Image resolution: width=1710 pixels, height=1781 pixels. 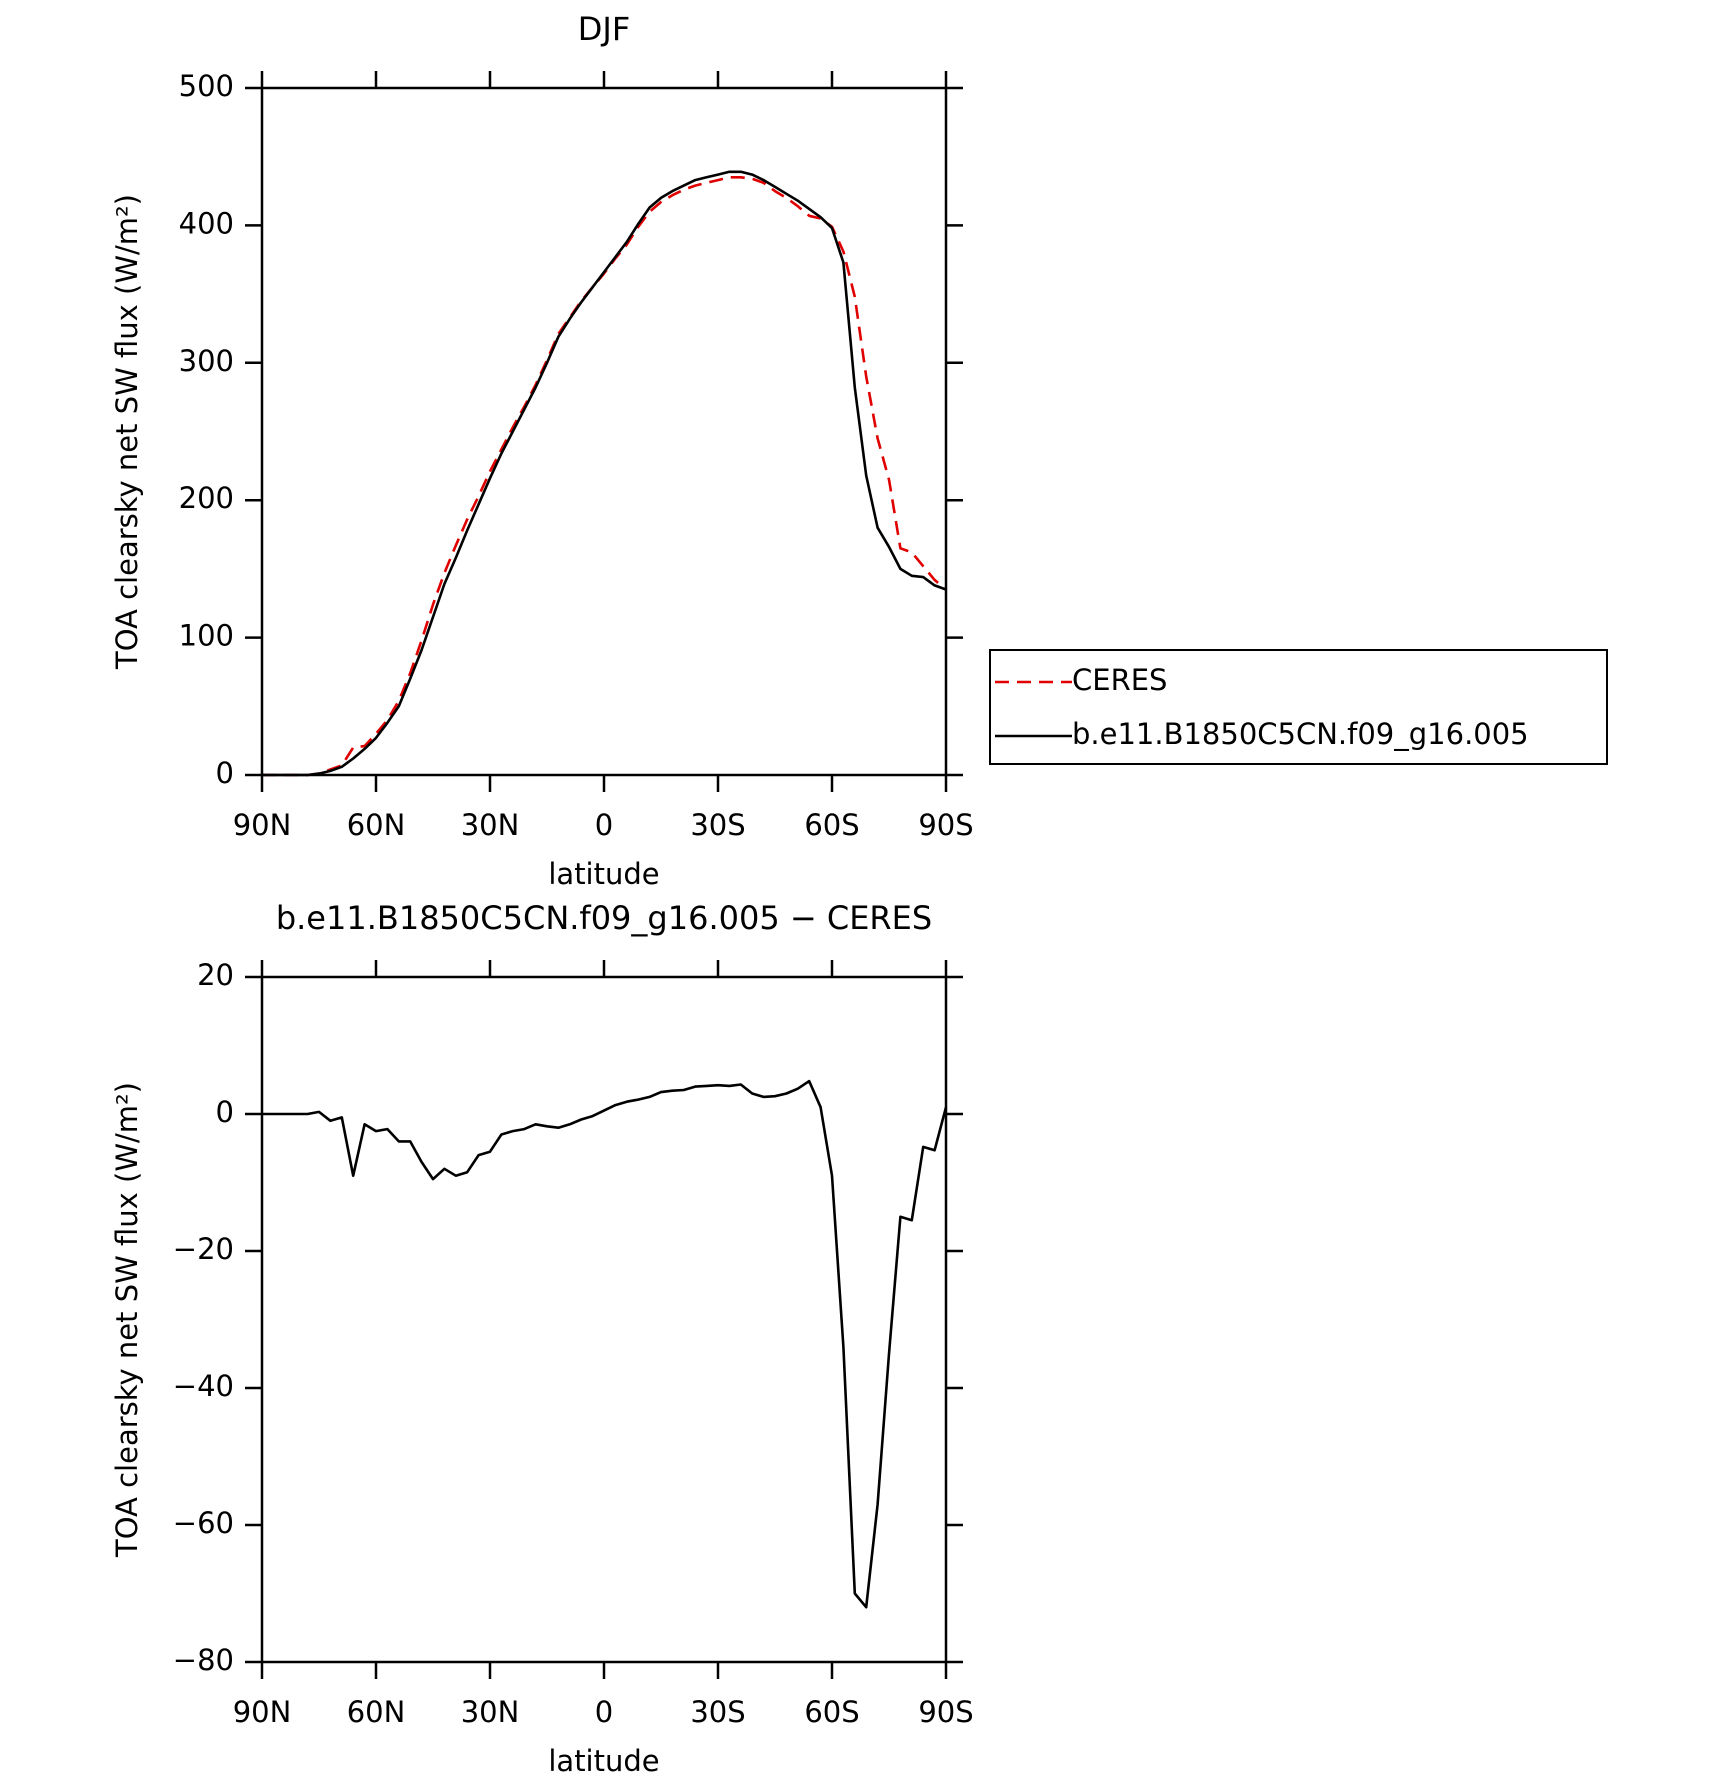 What do you see at coordinates (203, 1660) in the screenshot?
I see `y-tick-label: −80` at bounding box center [203, 1660].